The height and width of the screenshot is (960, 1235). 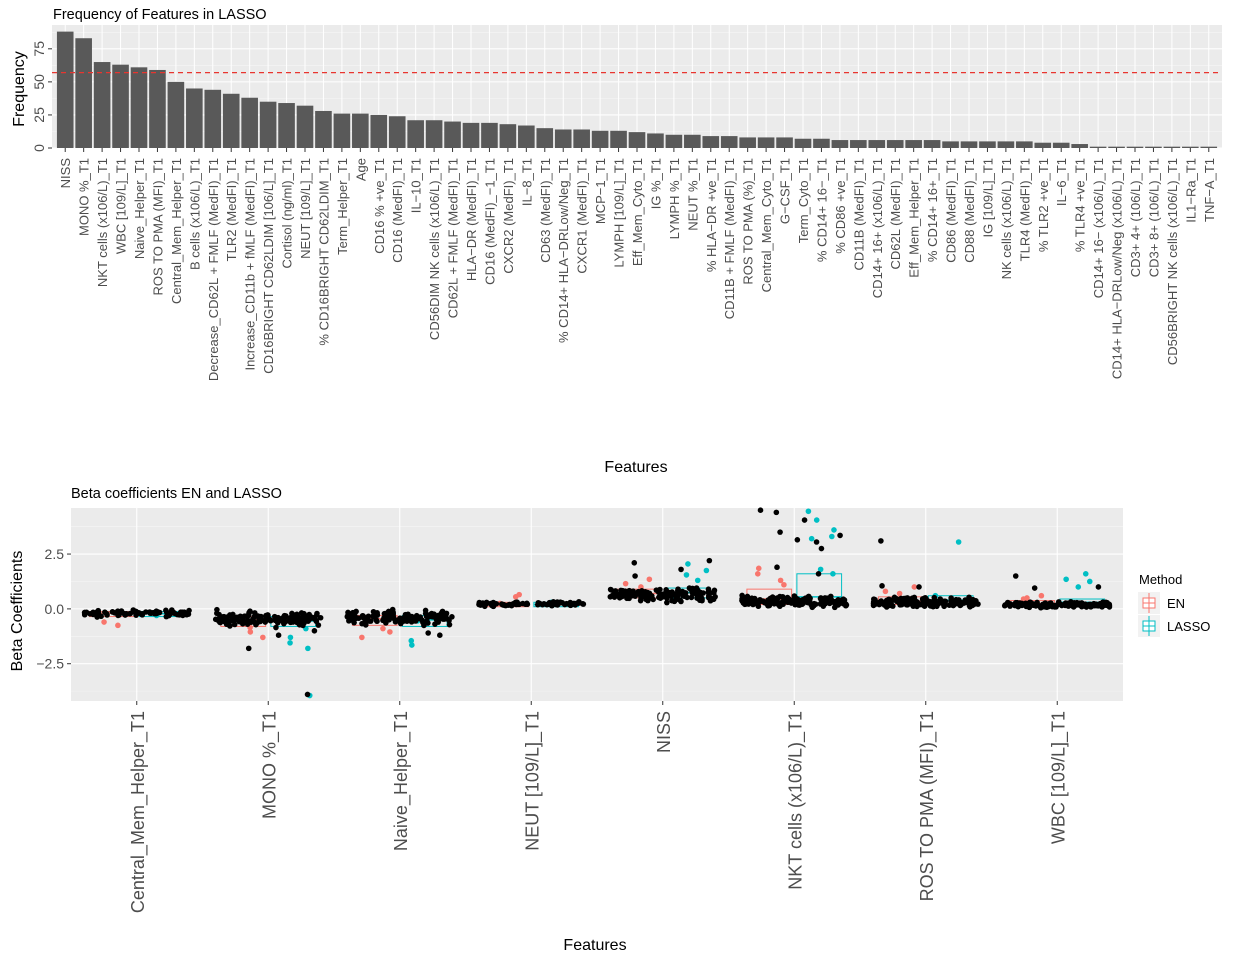 What do you see at coordinates (1153, 217) in the screenshot?
I see `chart-1-x-tick-label: CD3+ 8+ (106/L)_T1` at bounding box center [1153, 217].